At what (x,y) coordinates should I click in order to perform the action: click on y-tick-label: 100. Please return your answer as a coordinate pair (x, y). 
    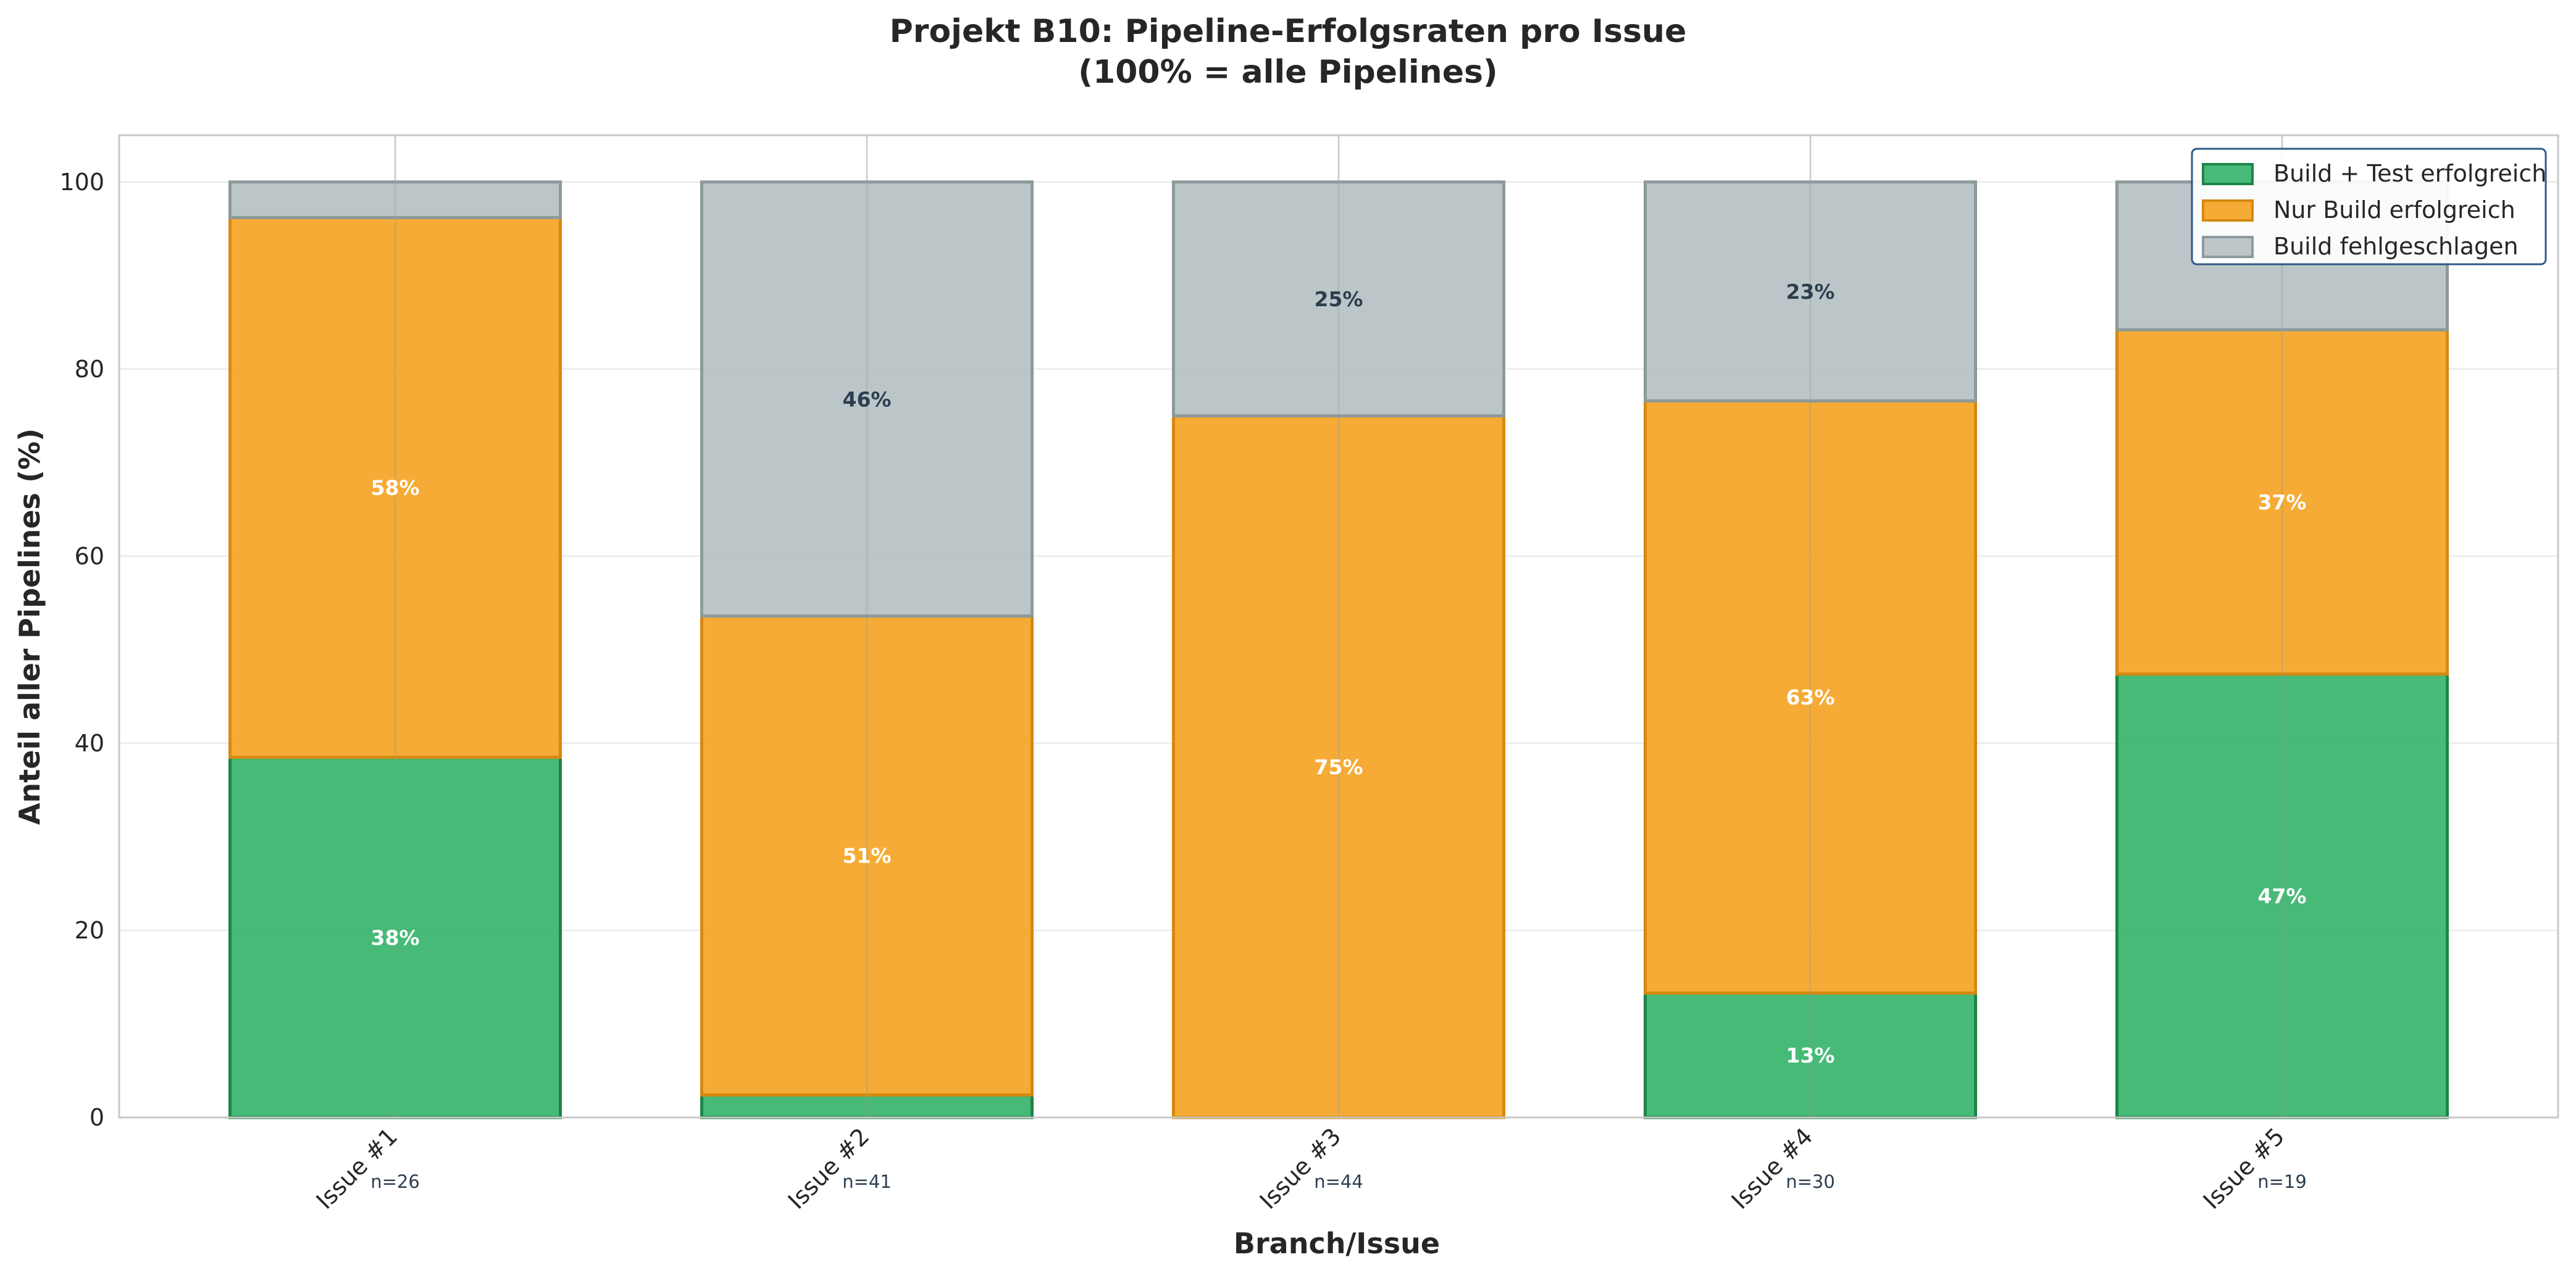
    Looking at the image, I should click on (81, 183).